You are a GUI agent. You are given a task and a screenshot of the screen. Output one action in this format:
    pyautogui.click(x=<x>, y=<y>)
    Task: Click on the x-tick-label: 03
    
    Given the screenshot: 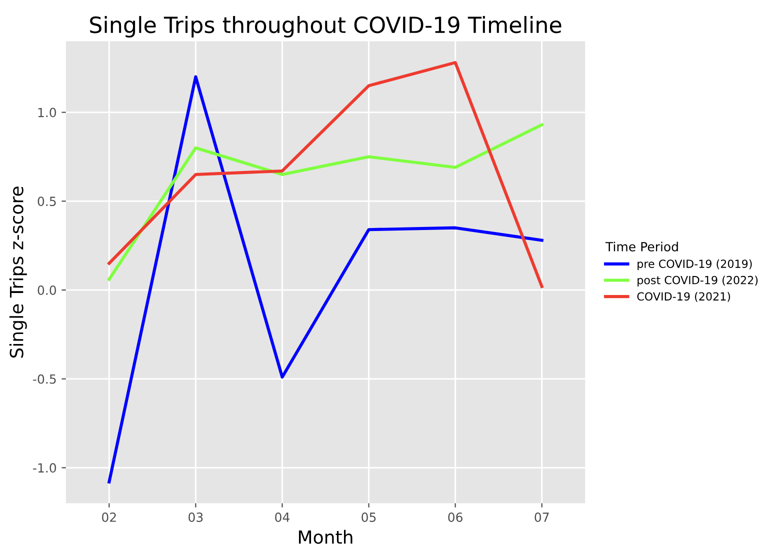 What is the action you would take?
    pyautogui.click(x=195, y=517)
    